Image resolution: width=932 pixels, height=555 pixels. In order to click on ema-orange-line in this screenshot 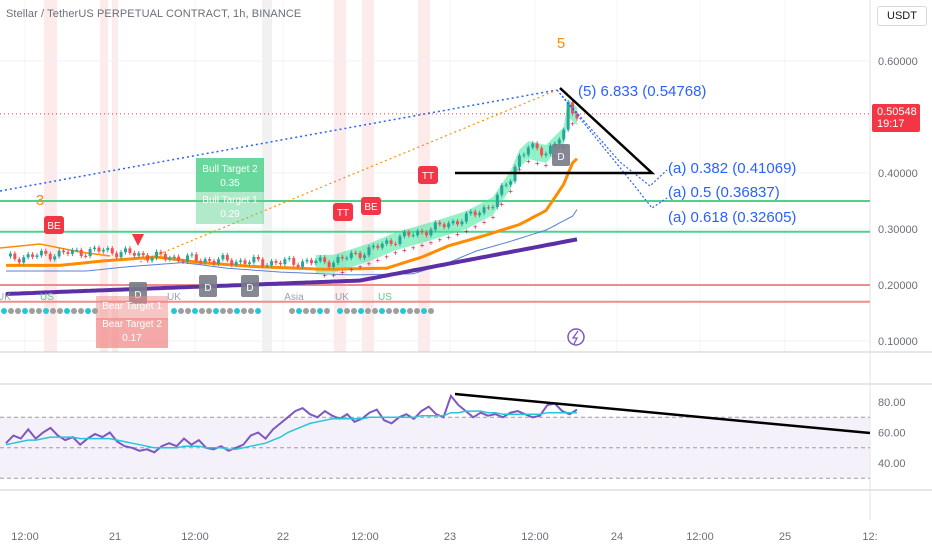, I will do `click(292, 214)`.